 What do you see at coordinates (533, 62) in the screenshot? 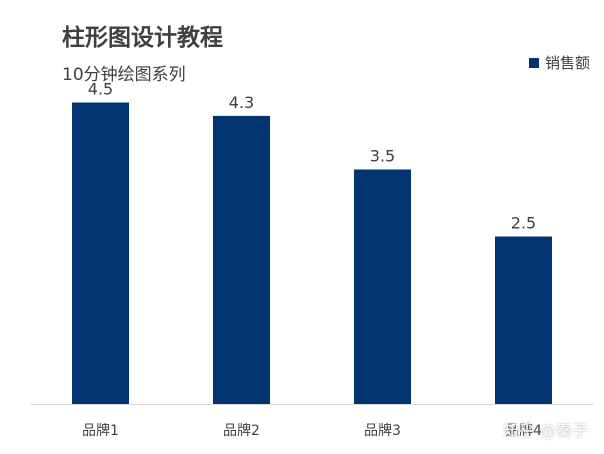
I see `legend-swatch` at bounding box center [533, 62].